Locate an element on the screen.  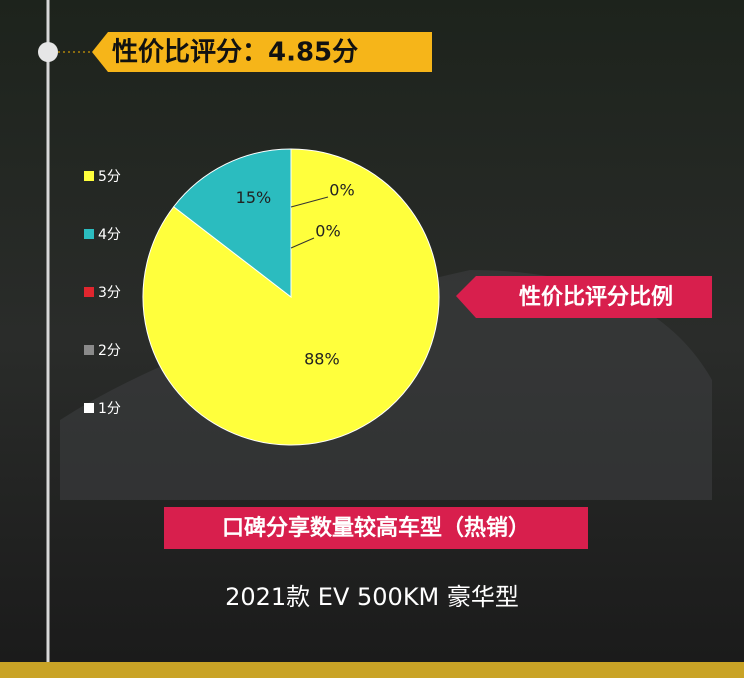
title-banner is located at coordinates (262, 52).